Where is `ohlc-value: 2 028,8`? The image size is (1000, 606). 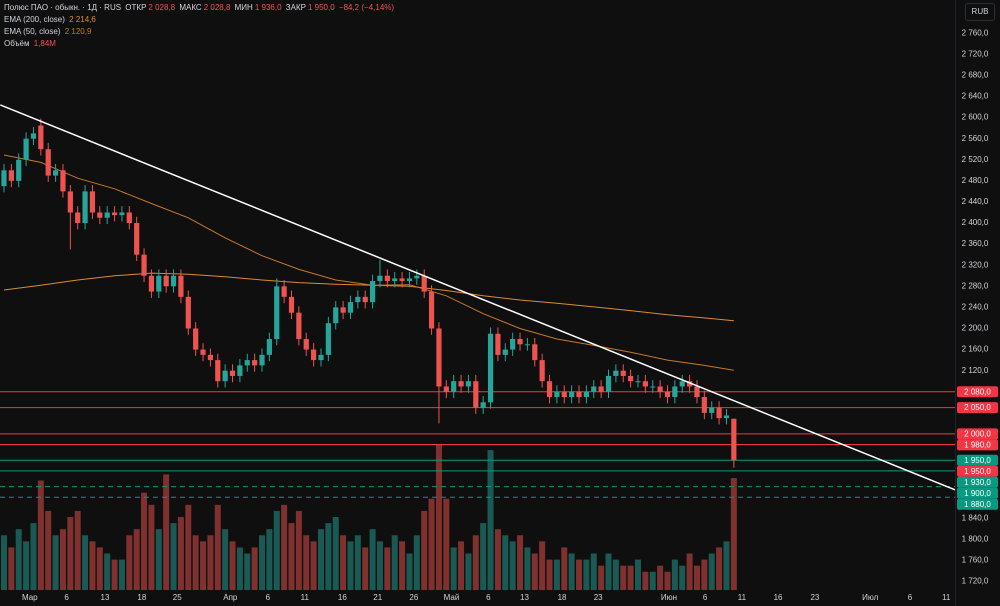 ohlc-value: 2 028,8 is located at coordinates (162, 7).